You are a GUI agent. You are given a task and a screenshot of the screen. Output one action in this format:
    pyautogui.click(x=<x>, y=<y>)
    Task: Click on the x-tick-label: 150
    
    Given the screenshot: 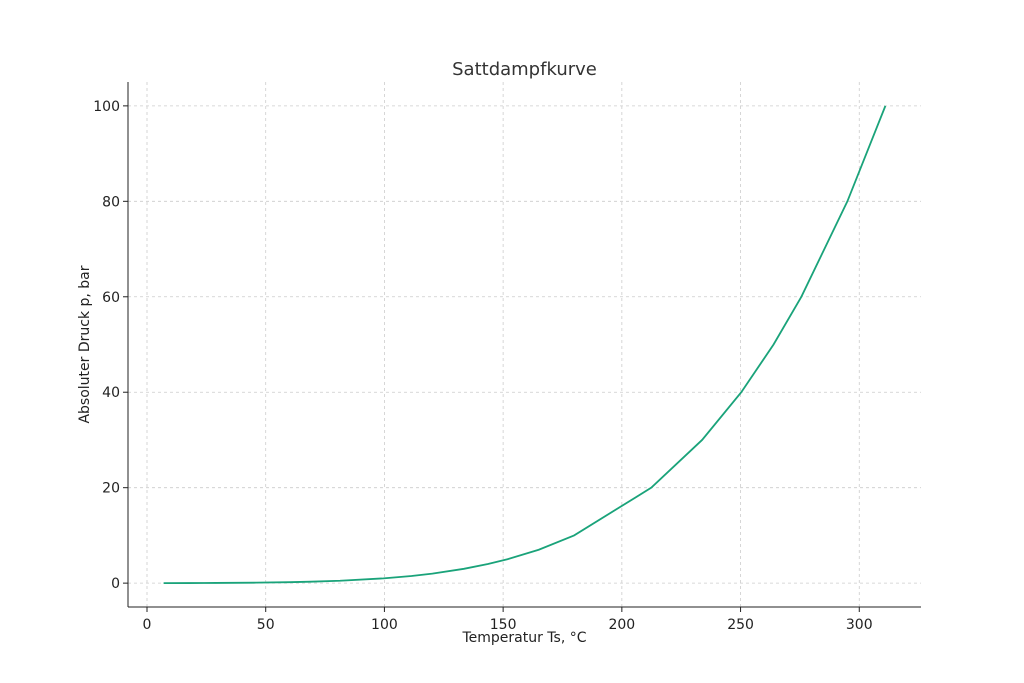 What is the action you would take?
    pyautogui.click(x=503, y=625)
    